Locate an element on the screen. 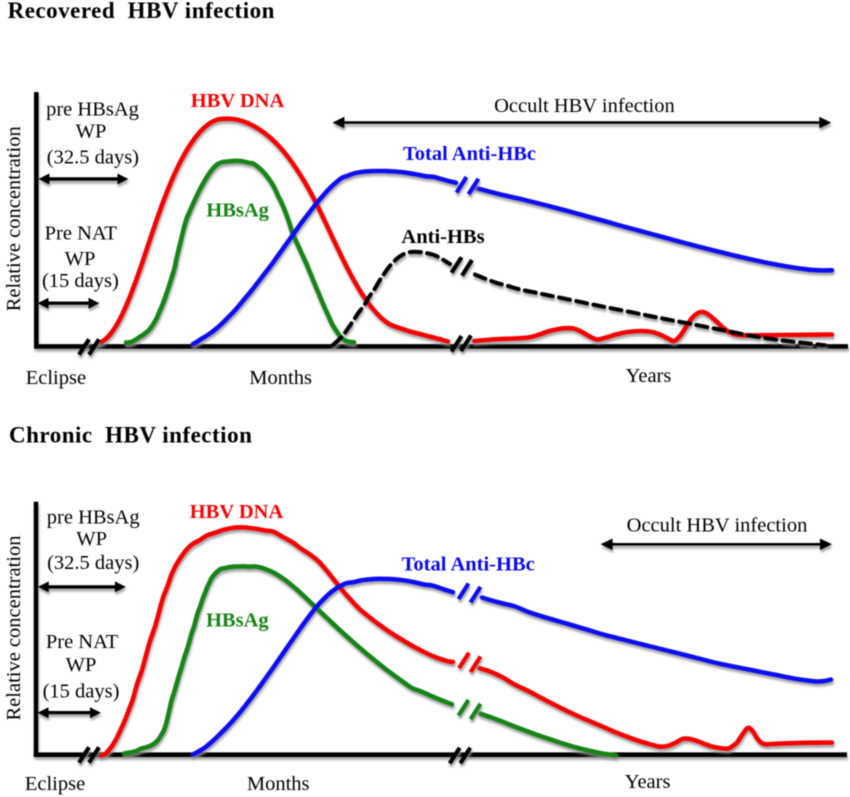 Image resolution: width=850 pixels, height=797 pixels. svg-text: Anti-HBs is located at coordinates (442, 237).